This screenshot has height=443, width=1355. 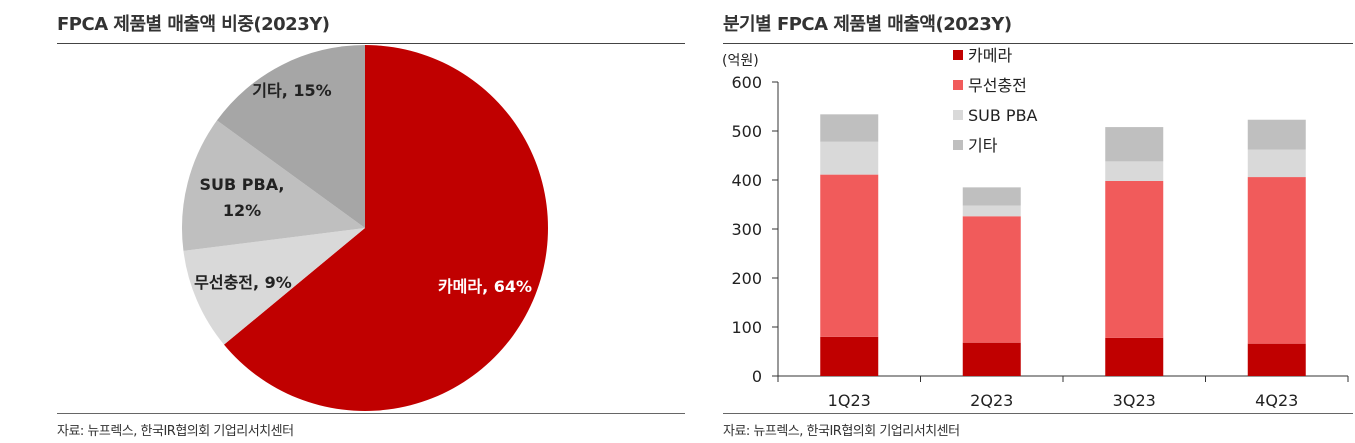 I want to click on pie-data-label: SUB PBA,, so click(x=242, y=184).